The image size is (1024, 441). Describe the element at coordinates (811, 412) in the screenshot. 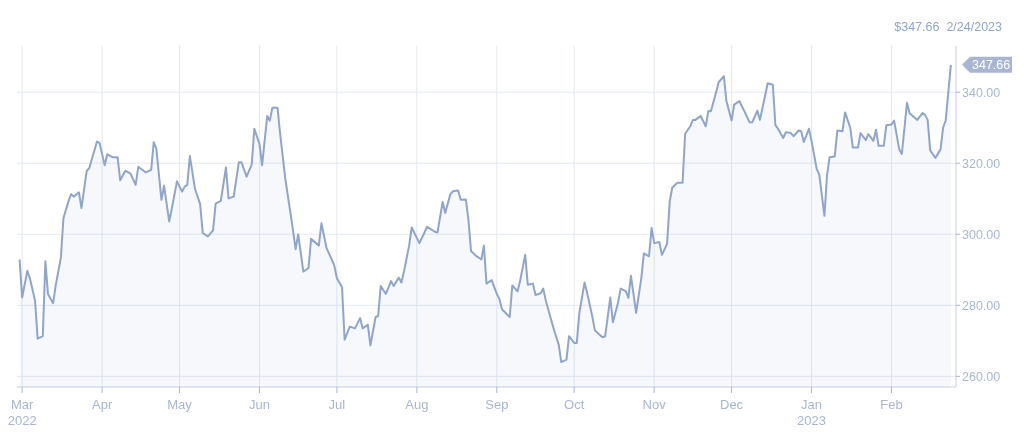

I see `x-tick-label: Jan 2023` at that location.